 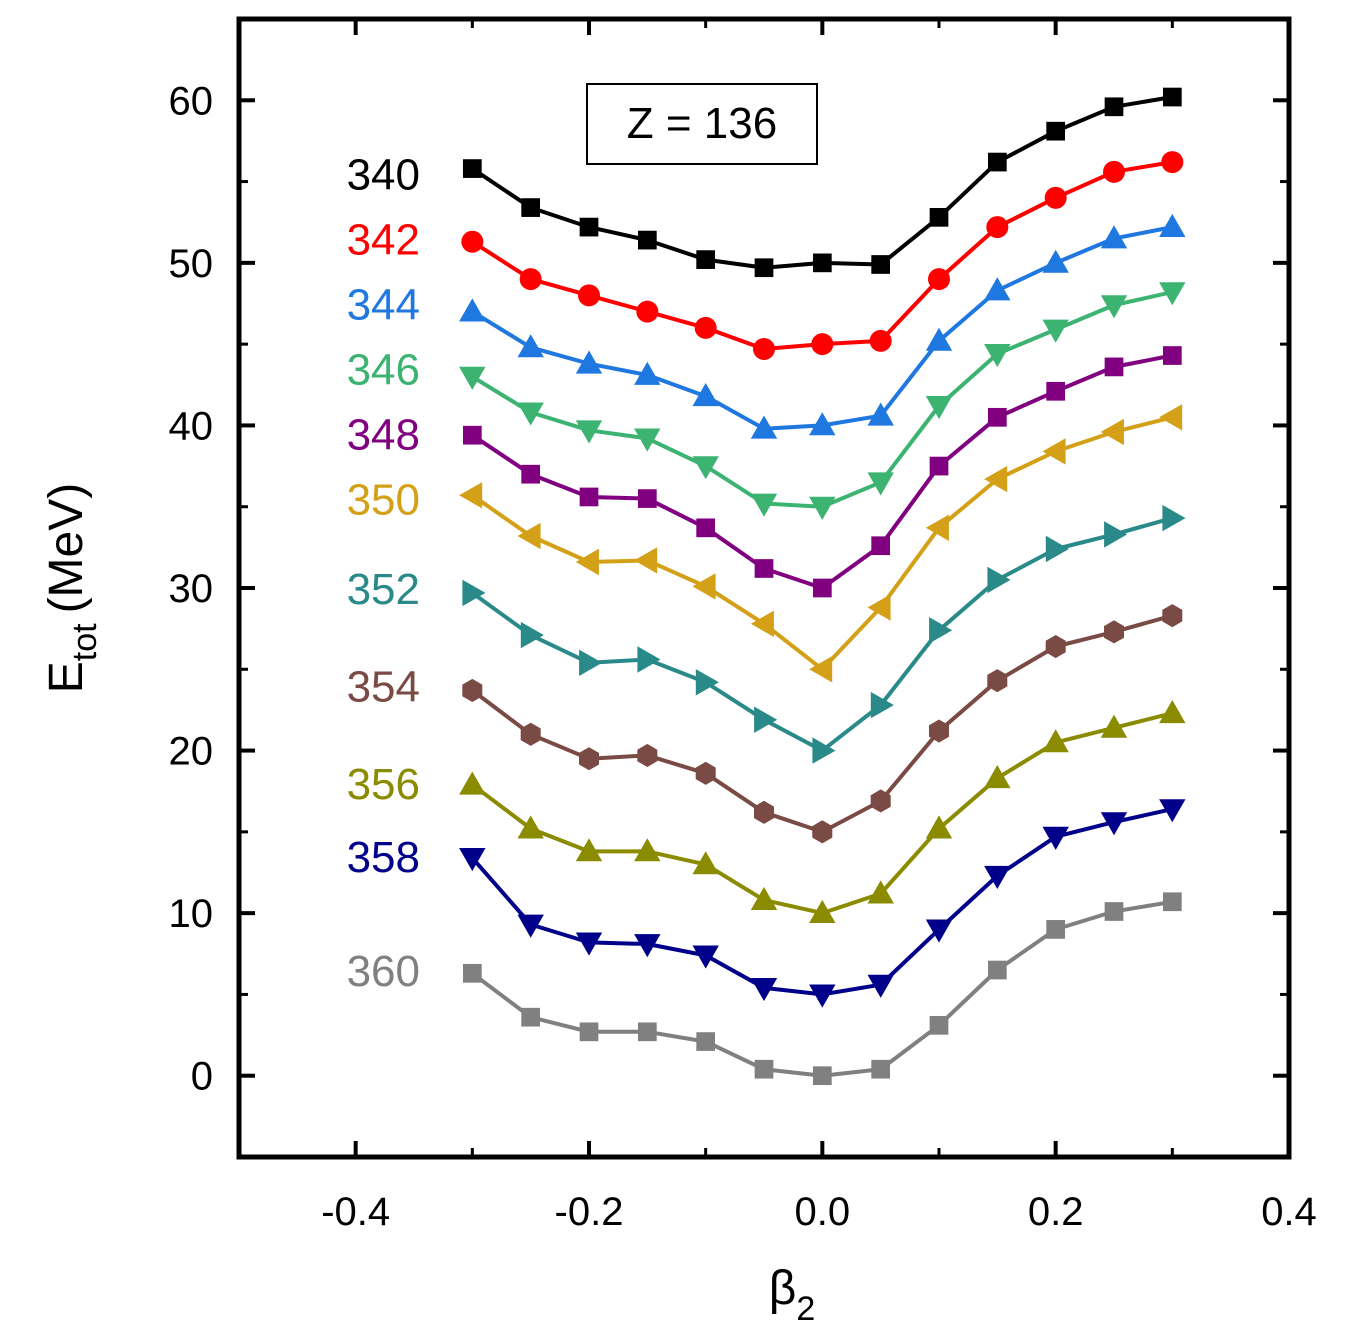 What do you see at coordinates (85, 642) in the screenshot?
I see `y-axis-title-sub: tot` at bounding box center [85, 642].